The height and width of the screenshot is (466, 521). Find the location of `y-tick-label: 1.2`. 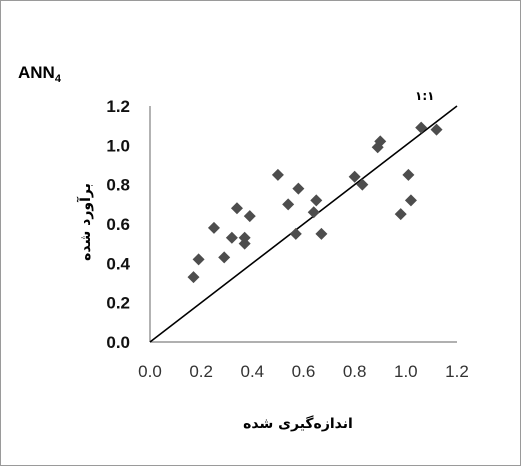

y-tick-label: 1.2 is located at coordinates (118, 106).